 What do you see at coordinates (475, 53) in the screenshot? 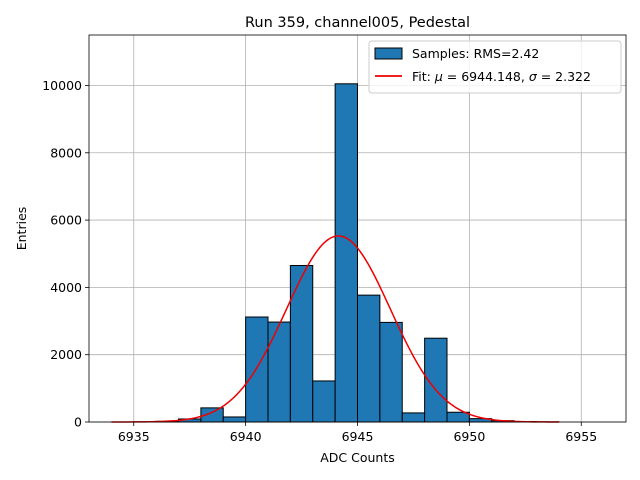
I see `legend-hist-label: Samples: RMS=2.42` at bounding box center [475, 53].